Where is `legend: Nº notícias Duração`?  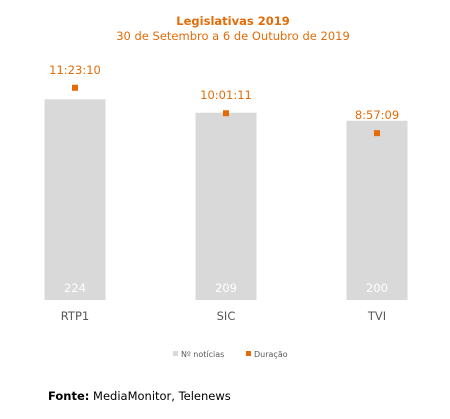
legend: Nº notícias Duração is located at coordinates (230, 354).